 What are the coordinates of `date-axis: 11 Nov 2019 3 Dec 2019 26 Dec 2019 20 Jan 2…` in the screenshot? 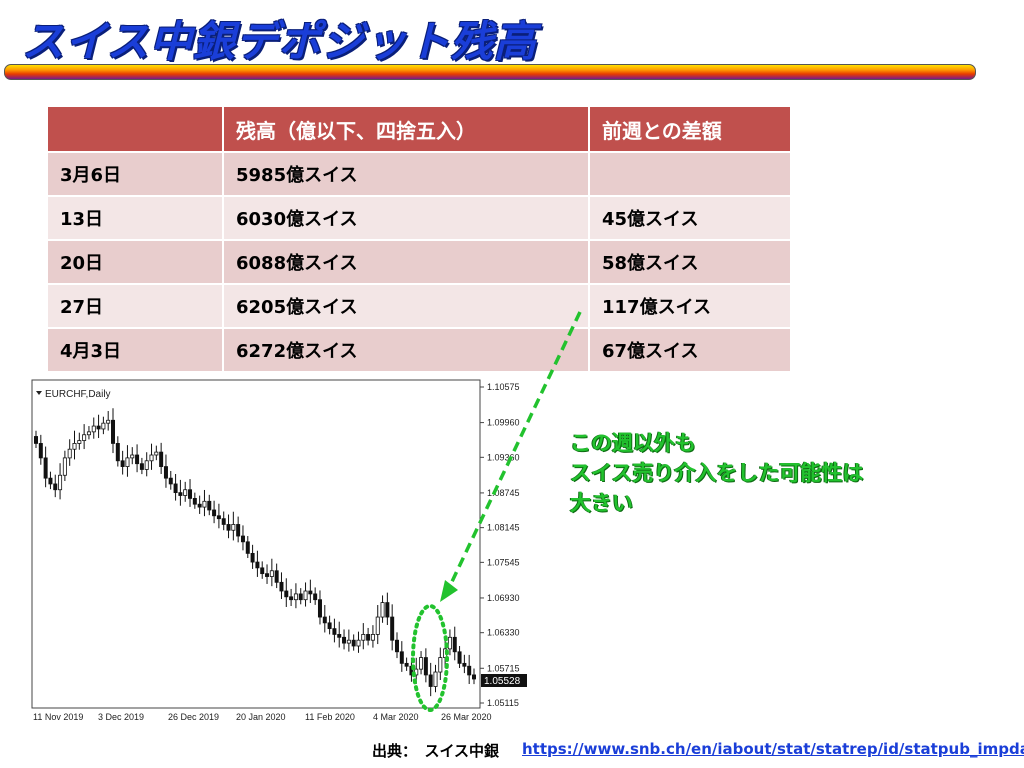 It's located at (262, 717).